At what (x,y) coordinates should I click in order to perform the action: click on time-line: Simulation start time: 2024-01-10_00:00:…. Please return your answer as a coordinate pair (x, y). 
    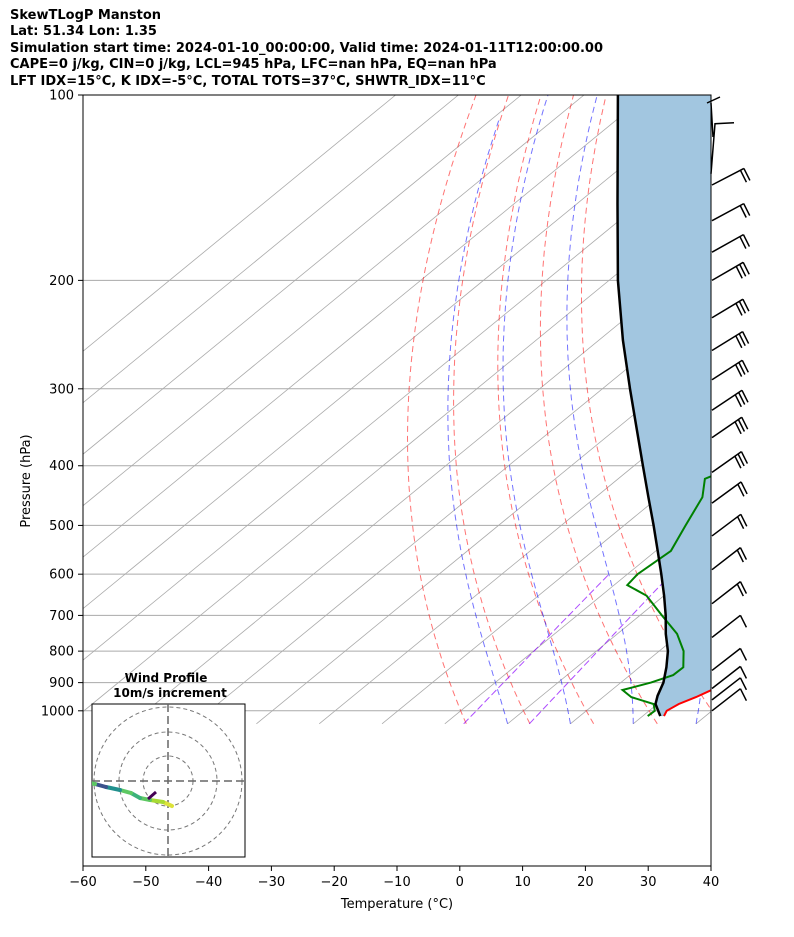
    Looking at the image, I should click on (306, 48).